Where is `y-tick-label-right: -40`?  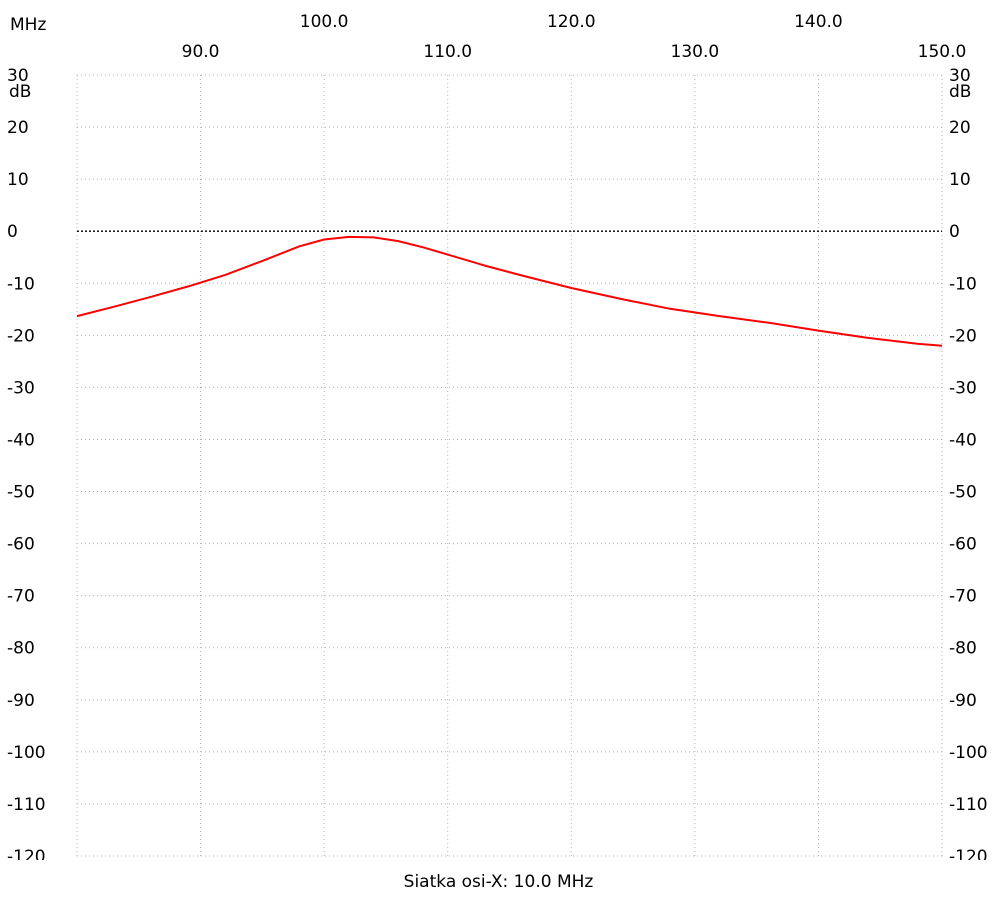 y-tick-label-right: -40 is located at coordinates (963, 440).